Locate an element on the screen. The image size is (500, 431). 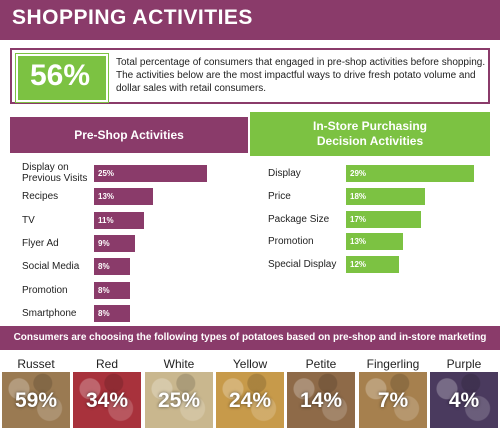
category-label: Display on Previous Visits is located at coordinates (55, 173).